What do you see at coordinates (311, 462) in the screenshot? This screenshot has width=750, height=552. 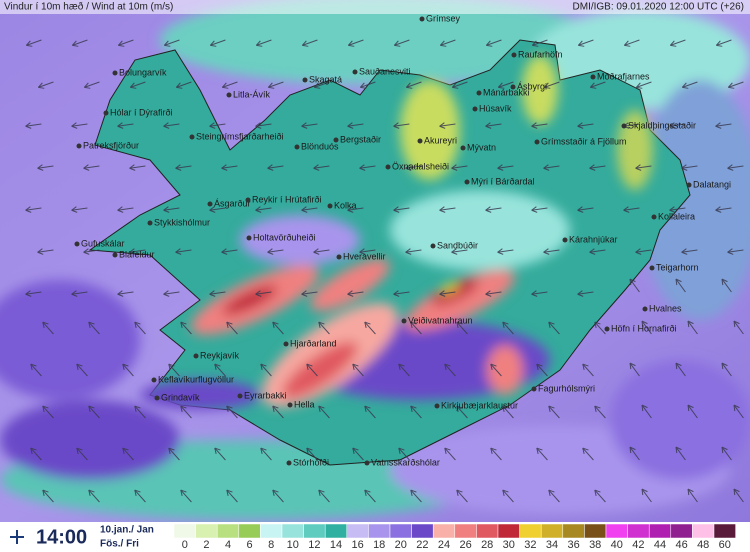 I see `place-label: Stórhöfði` at bounding box center [311, 462].